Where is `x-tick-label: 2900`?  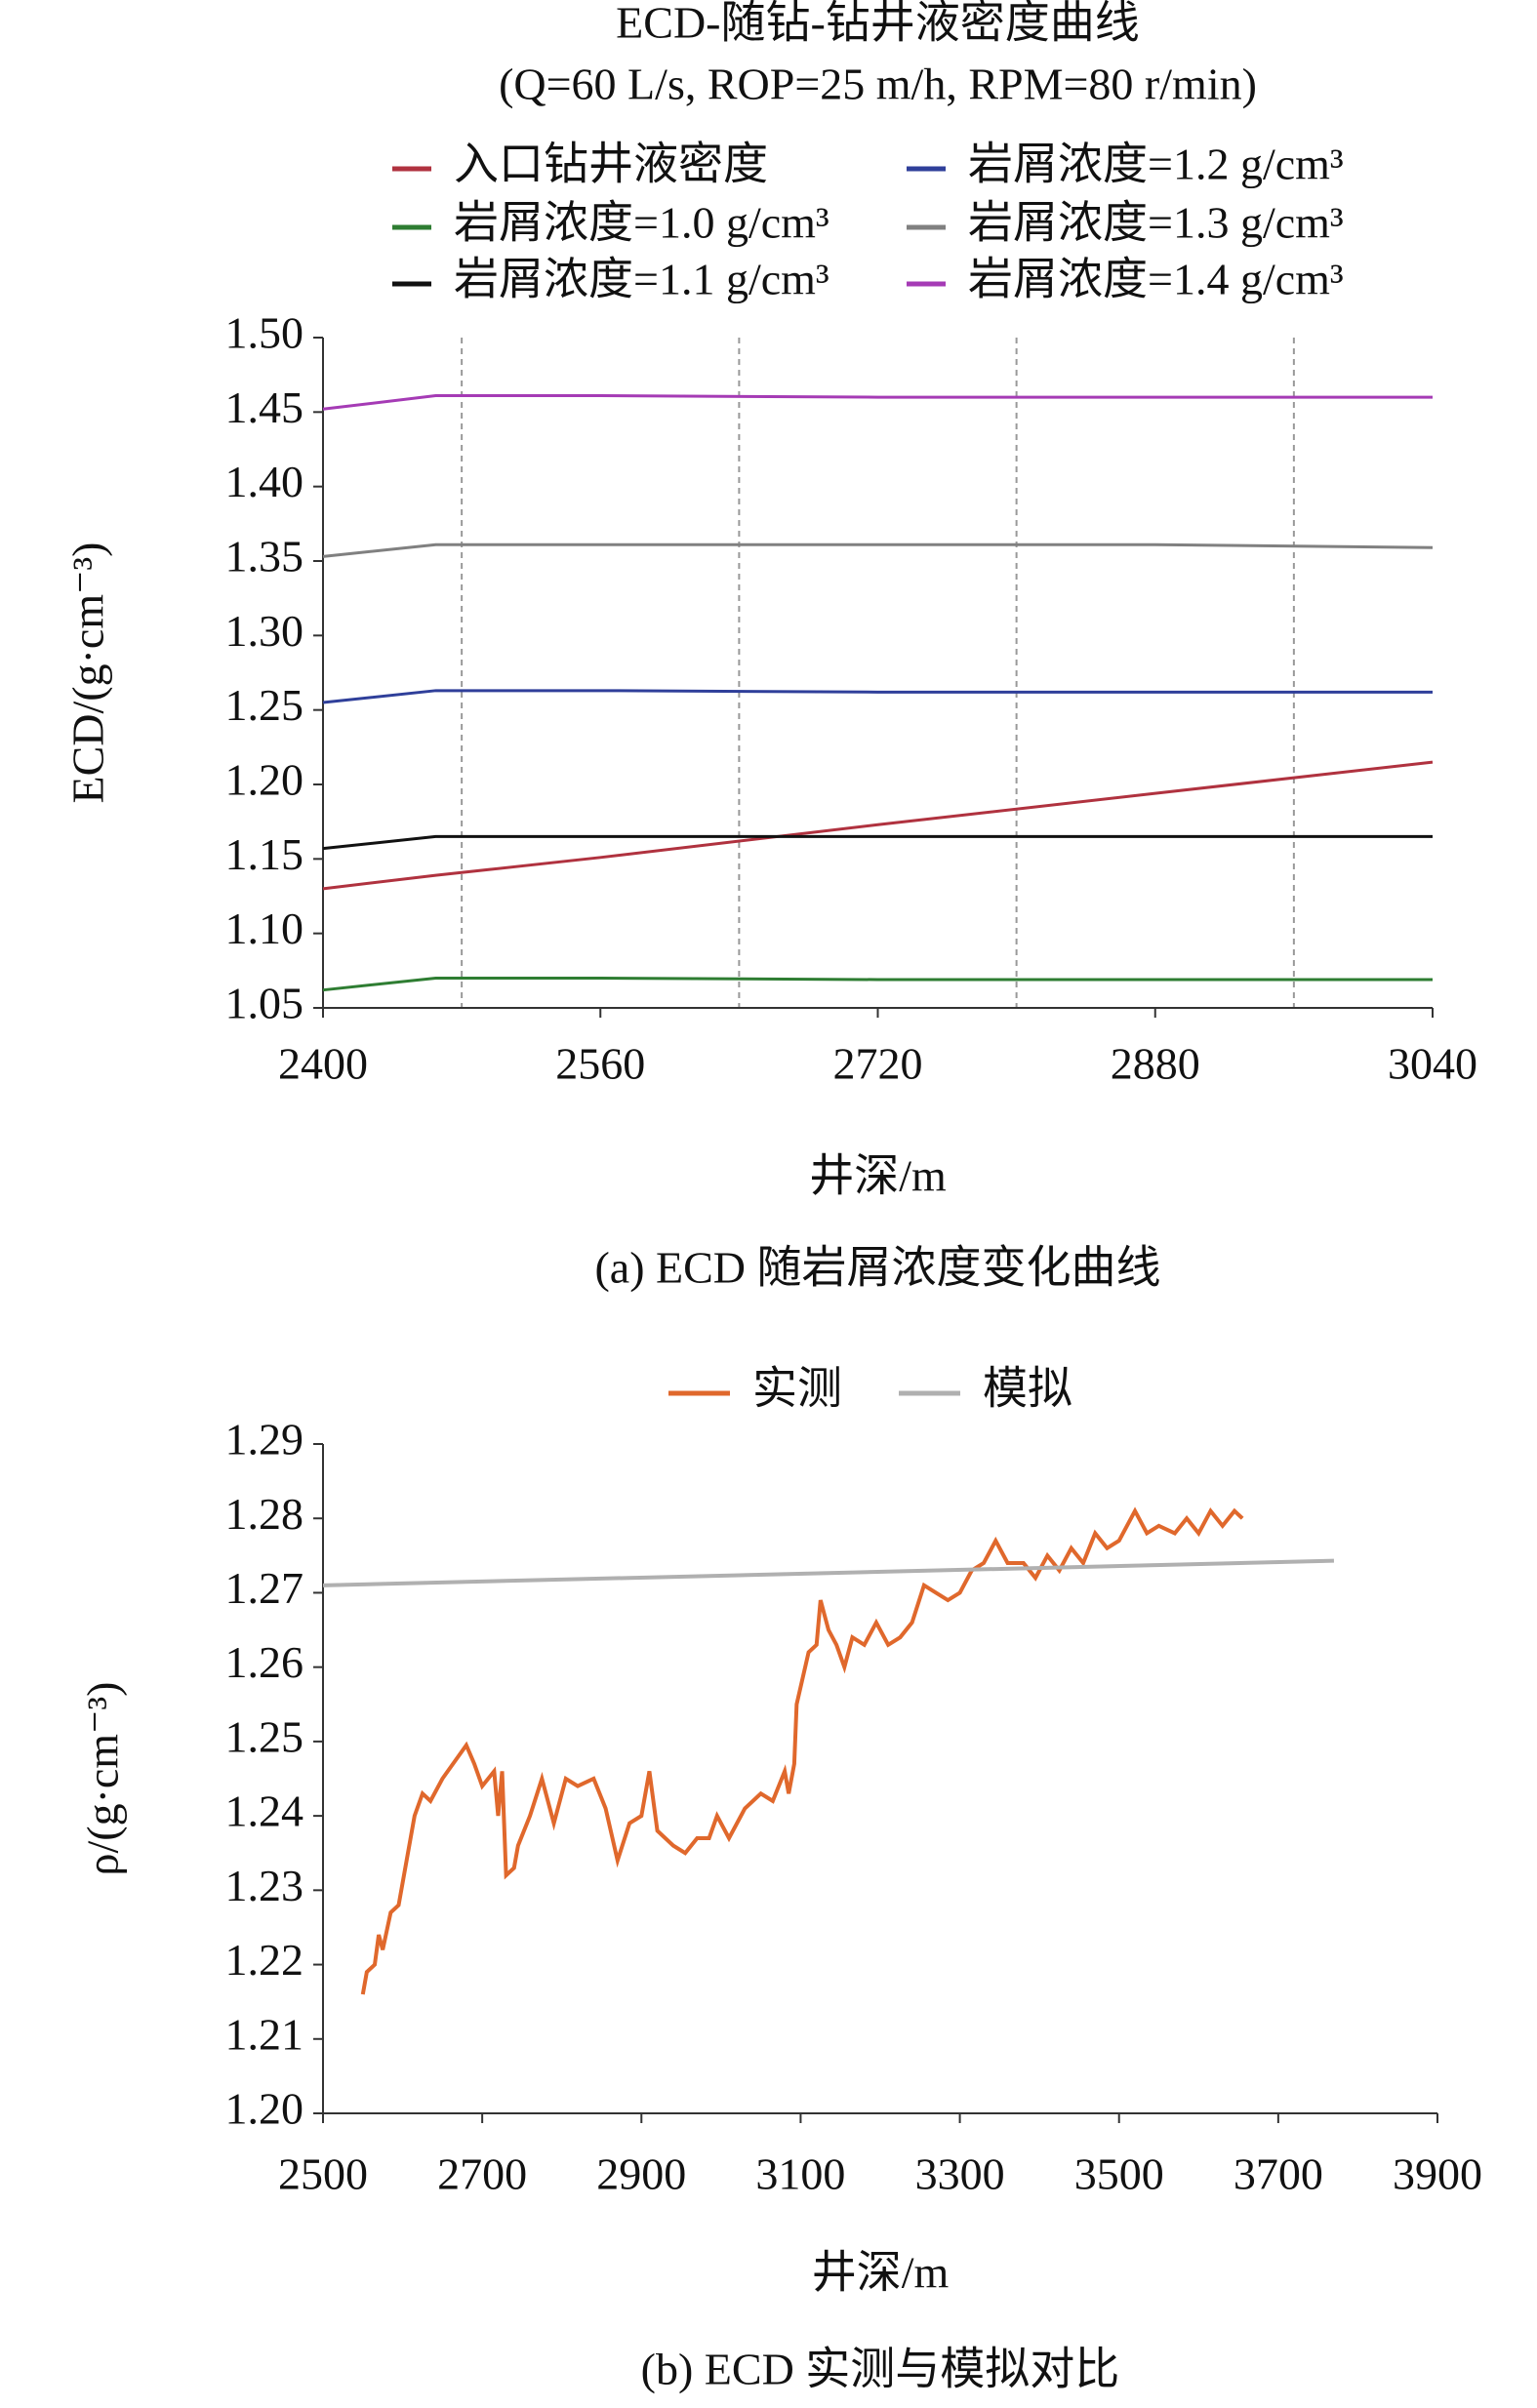 x-tick-label: 2900 is located at coordinates (641, 2174).